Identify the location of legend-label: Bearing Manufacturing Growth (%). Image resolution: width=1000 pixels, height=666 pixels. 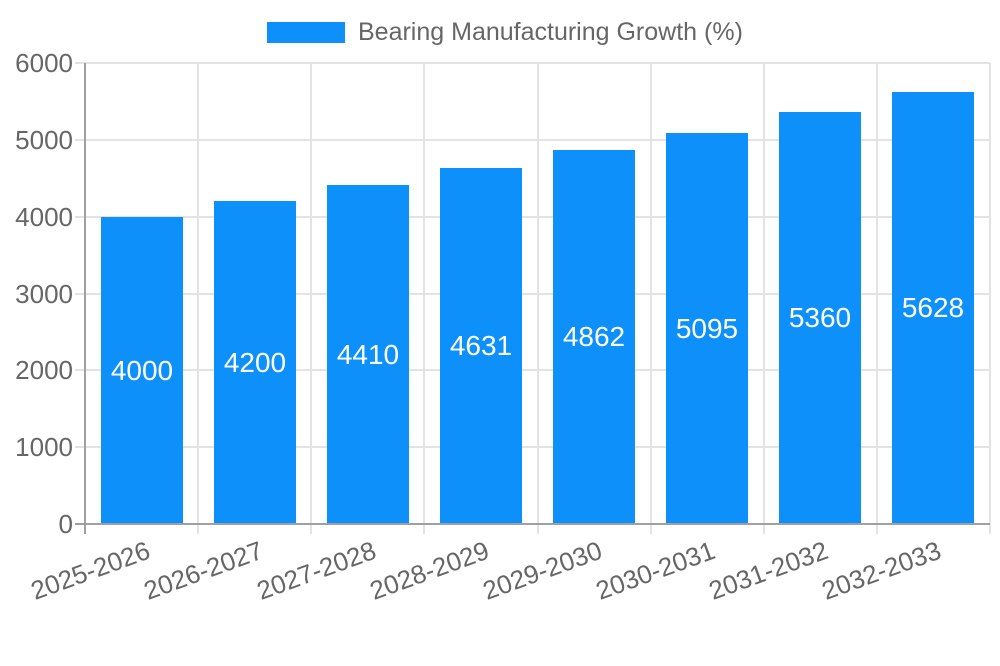
(550, 32).